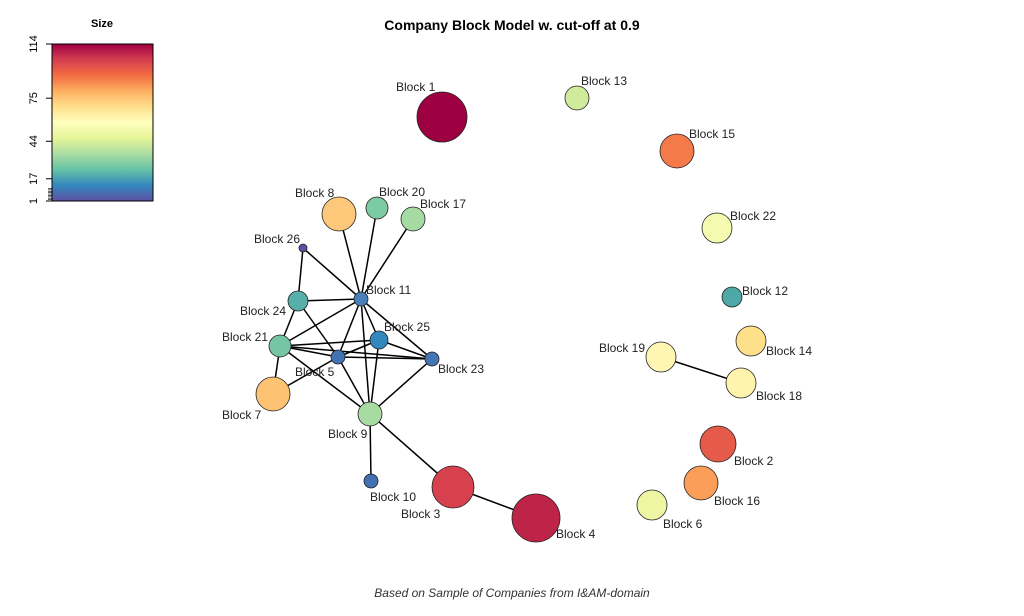  I want to click on node-b26, so click(303, 248).